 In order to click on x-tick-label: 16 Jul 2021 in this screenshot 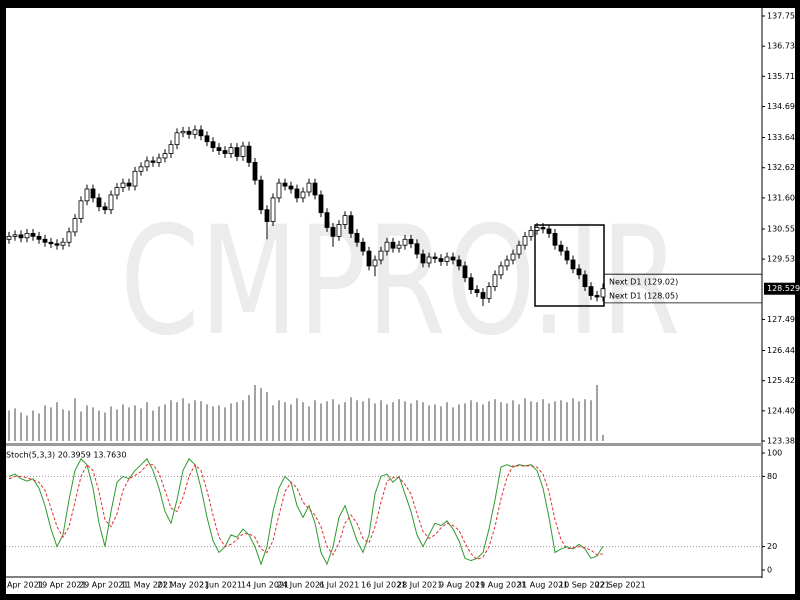, I will do `click(383, 585)`.